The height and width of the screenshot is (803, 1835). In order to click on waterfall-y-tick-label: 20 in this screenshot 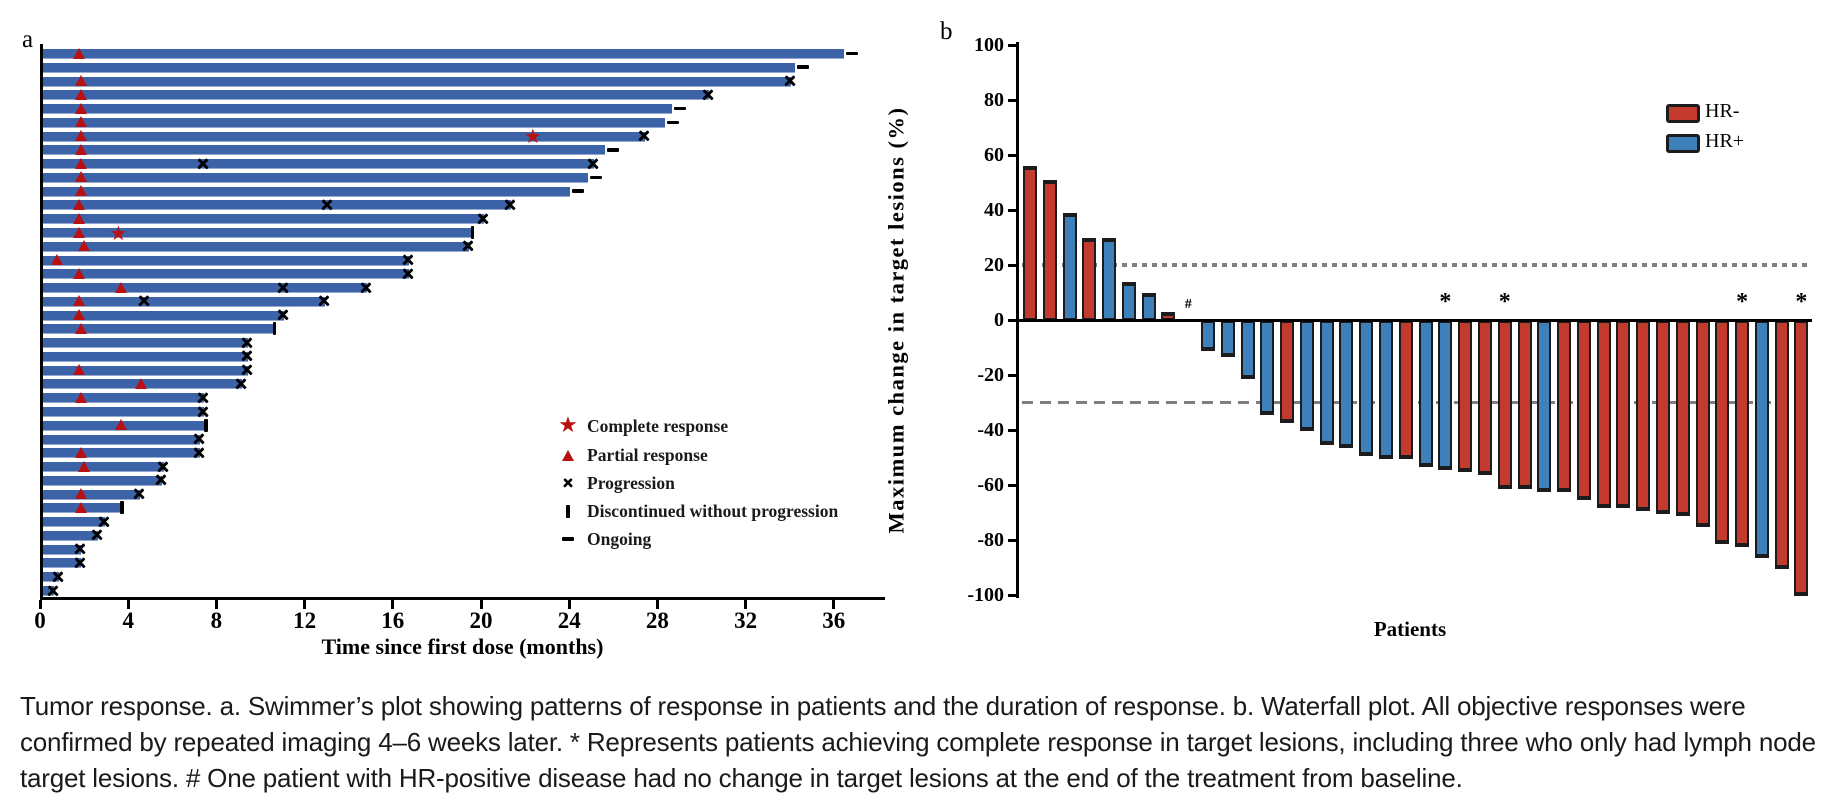, I will do `click(994, 265)`.